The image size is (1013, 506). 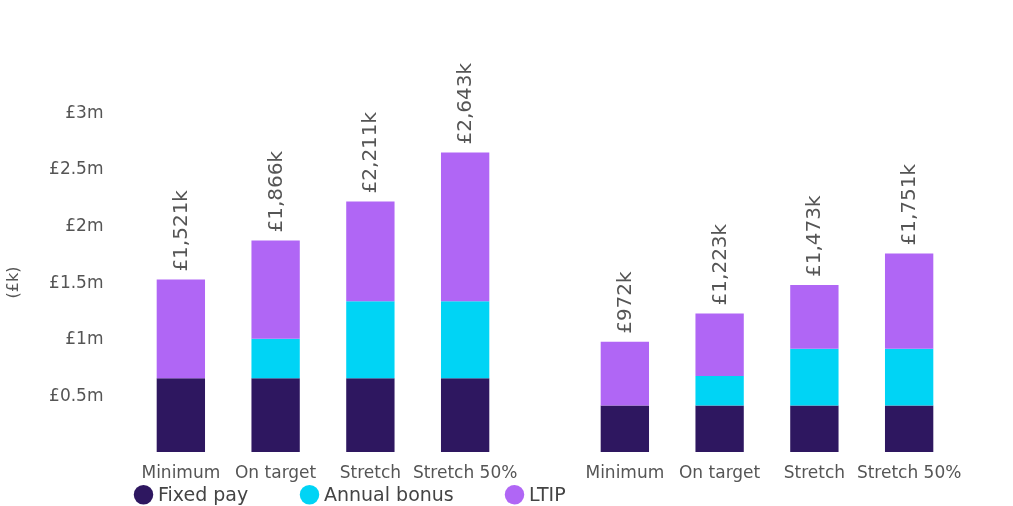 I want to click on total-label: £1,866k, so click(x=274, y=191).